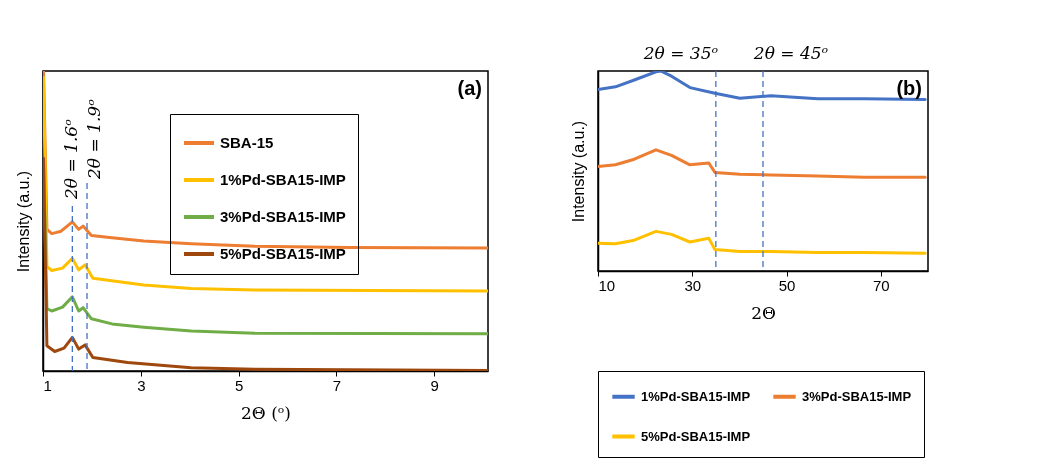  I want to click on ref-line-label: 2θ = 45ᵒ, so click(790, 53).